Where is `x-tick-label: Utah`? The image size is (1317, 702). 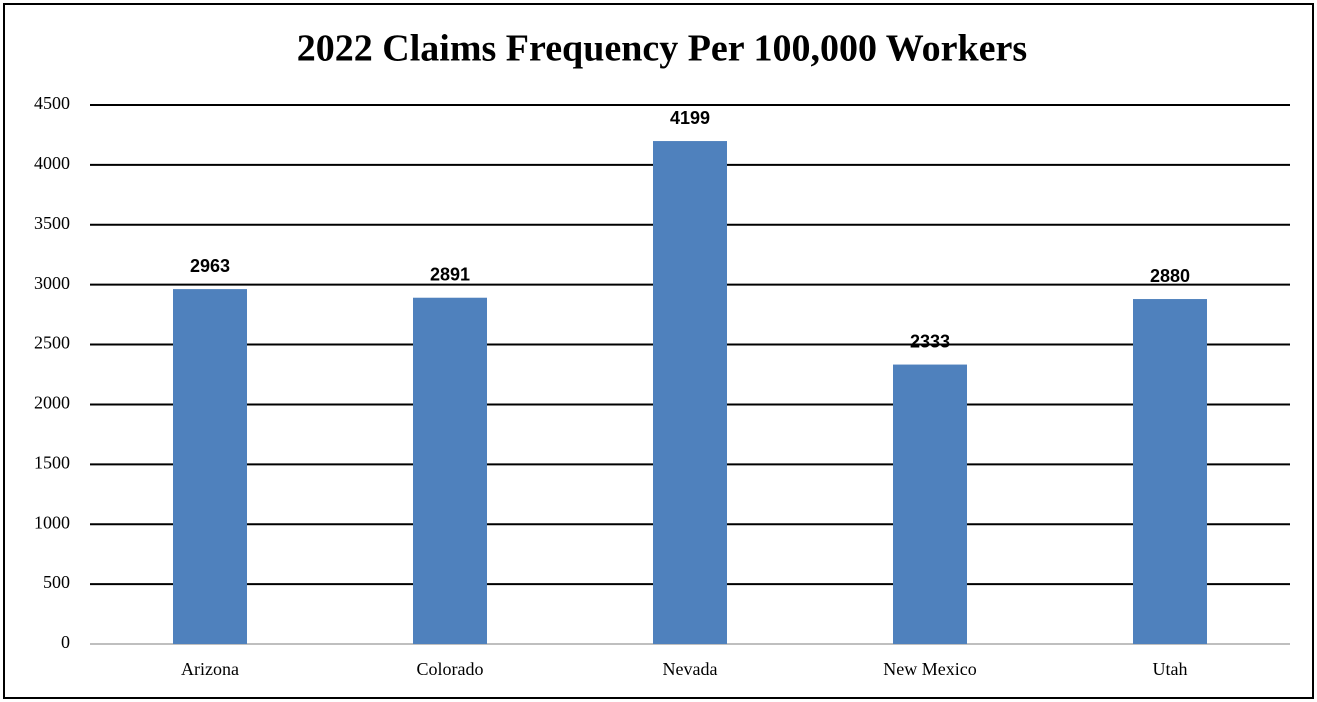 x-tick-label: Utah is located at coordinates (1170, 669).